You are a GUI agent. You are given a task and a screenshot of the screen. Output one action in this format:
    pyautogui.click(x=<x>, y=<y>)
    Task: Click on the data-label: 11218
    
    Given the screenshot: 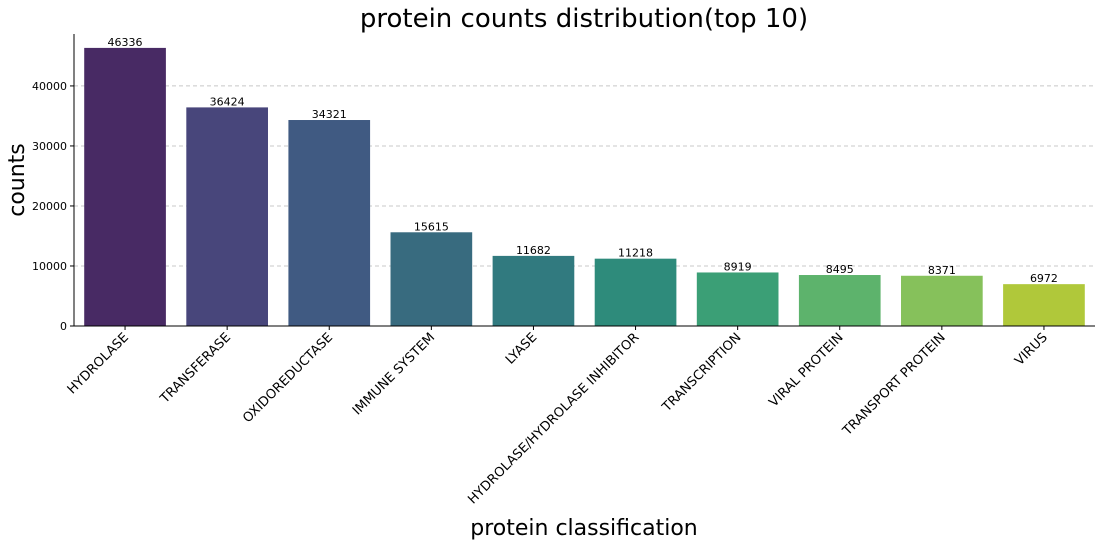 What is the action you would take?
    pyautogui.click(x=635, y=253)
    